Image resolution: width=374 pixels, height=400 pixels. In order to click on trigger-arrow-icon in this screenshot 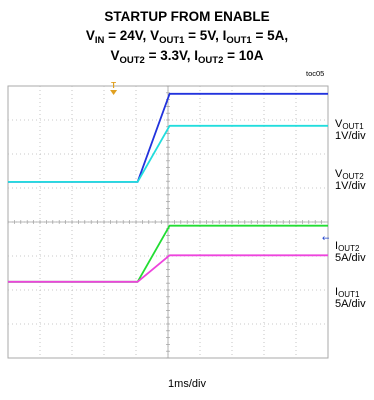, I will do `click(114, 92)`.